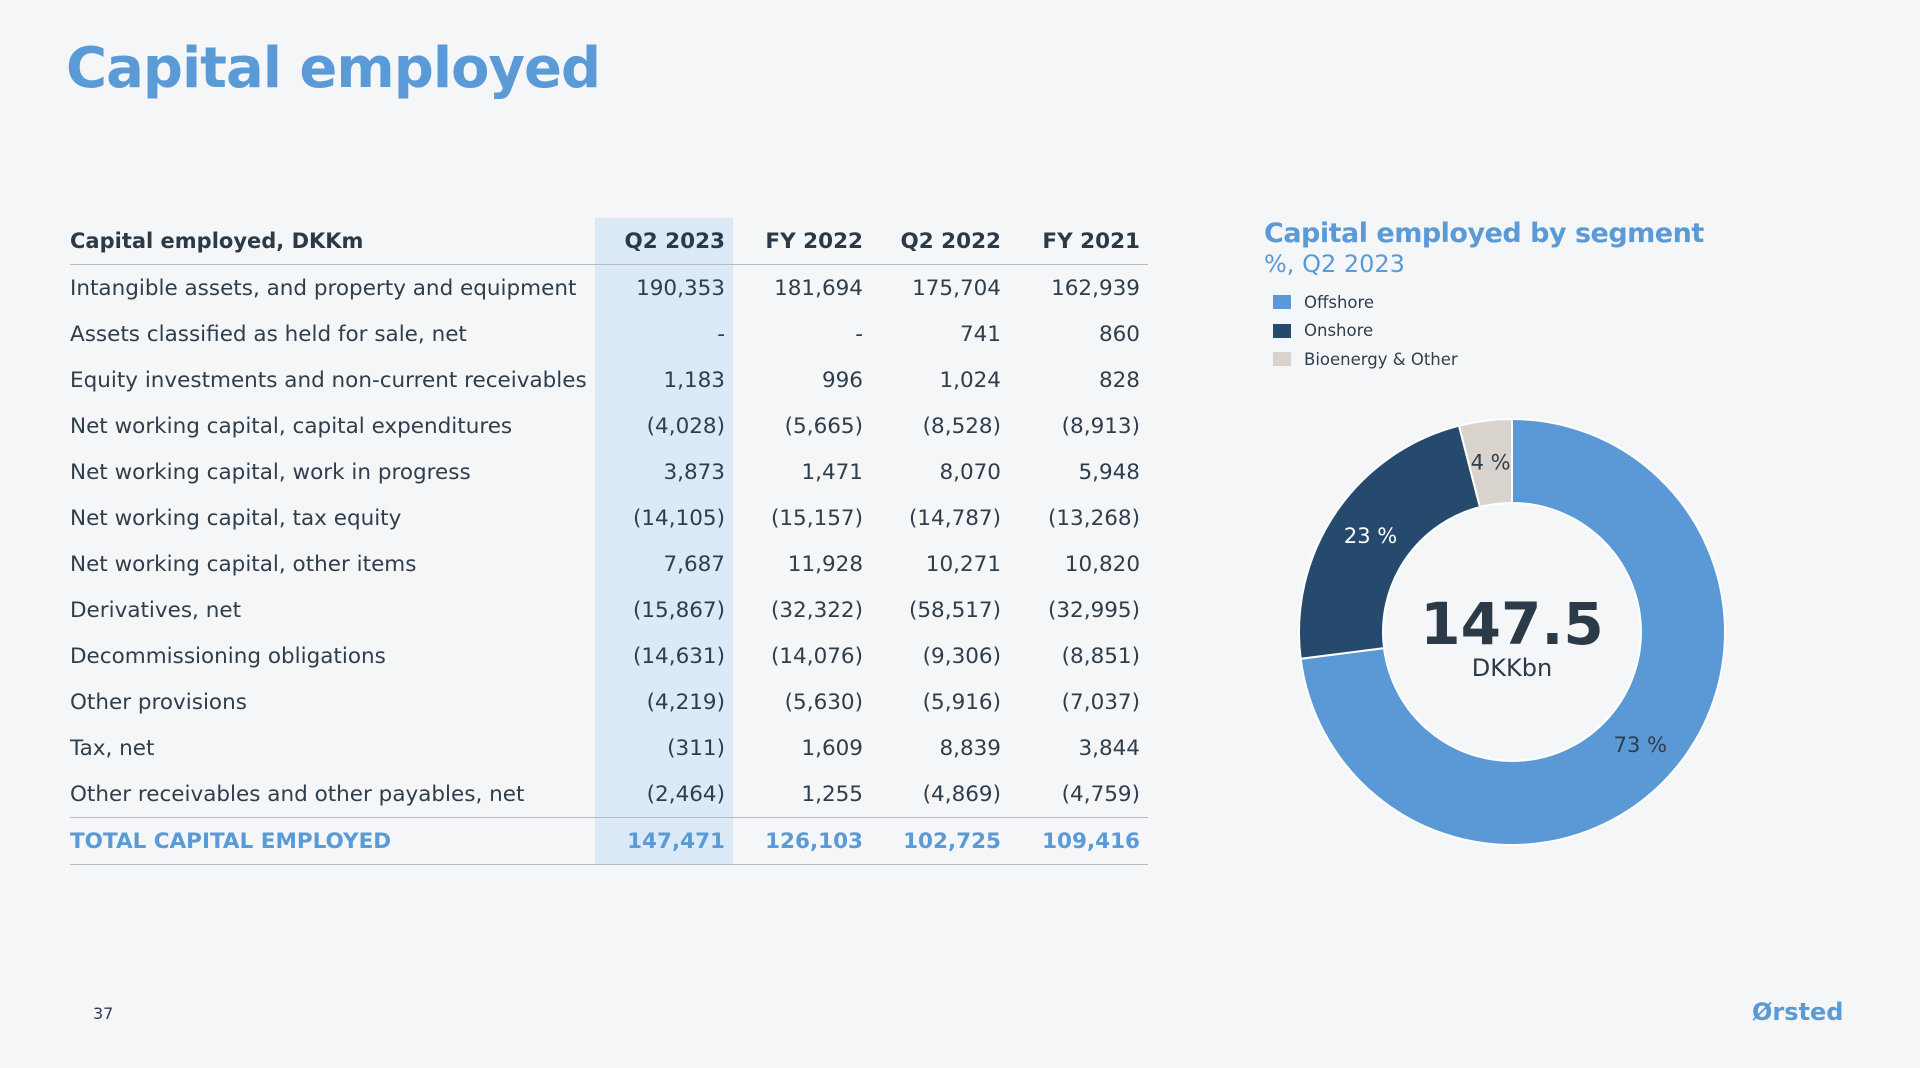 The height and width of the screenshot is (1068, 1920). I want to click on donut-data-label: 4 %, so click(1491, 462).